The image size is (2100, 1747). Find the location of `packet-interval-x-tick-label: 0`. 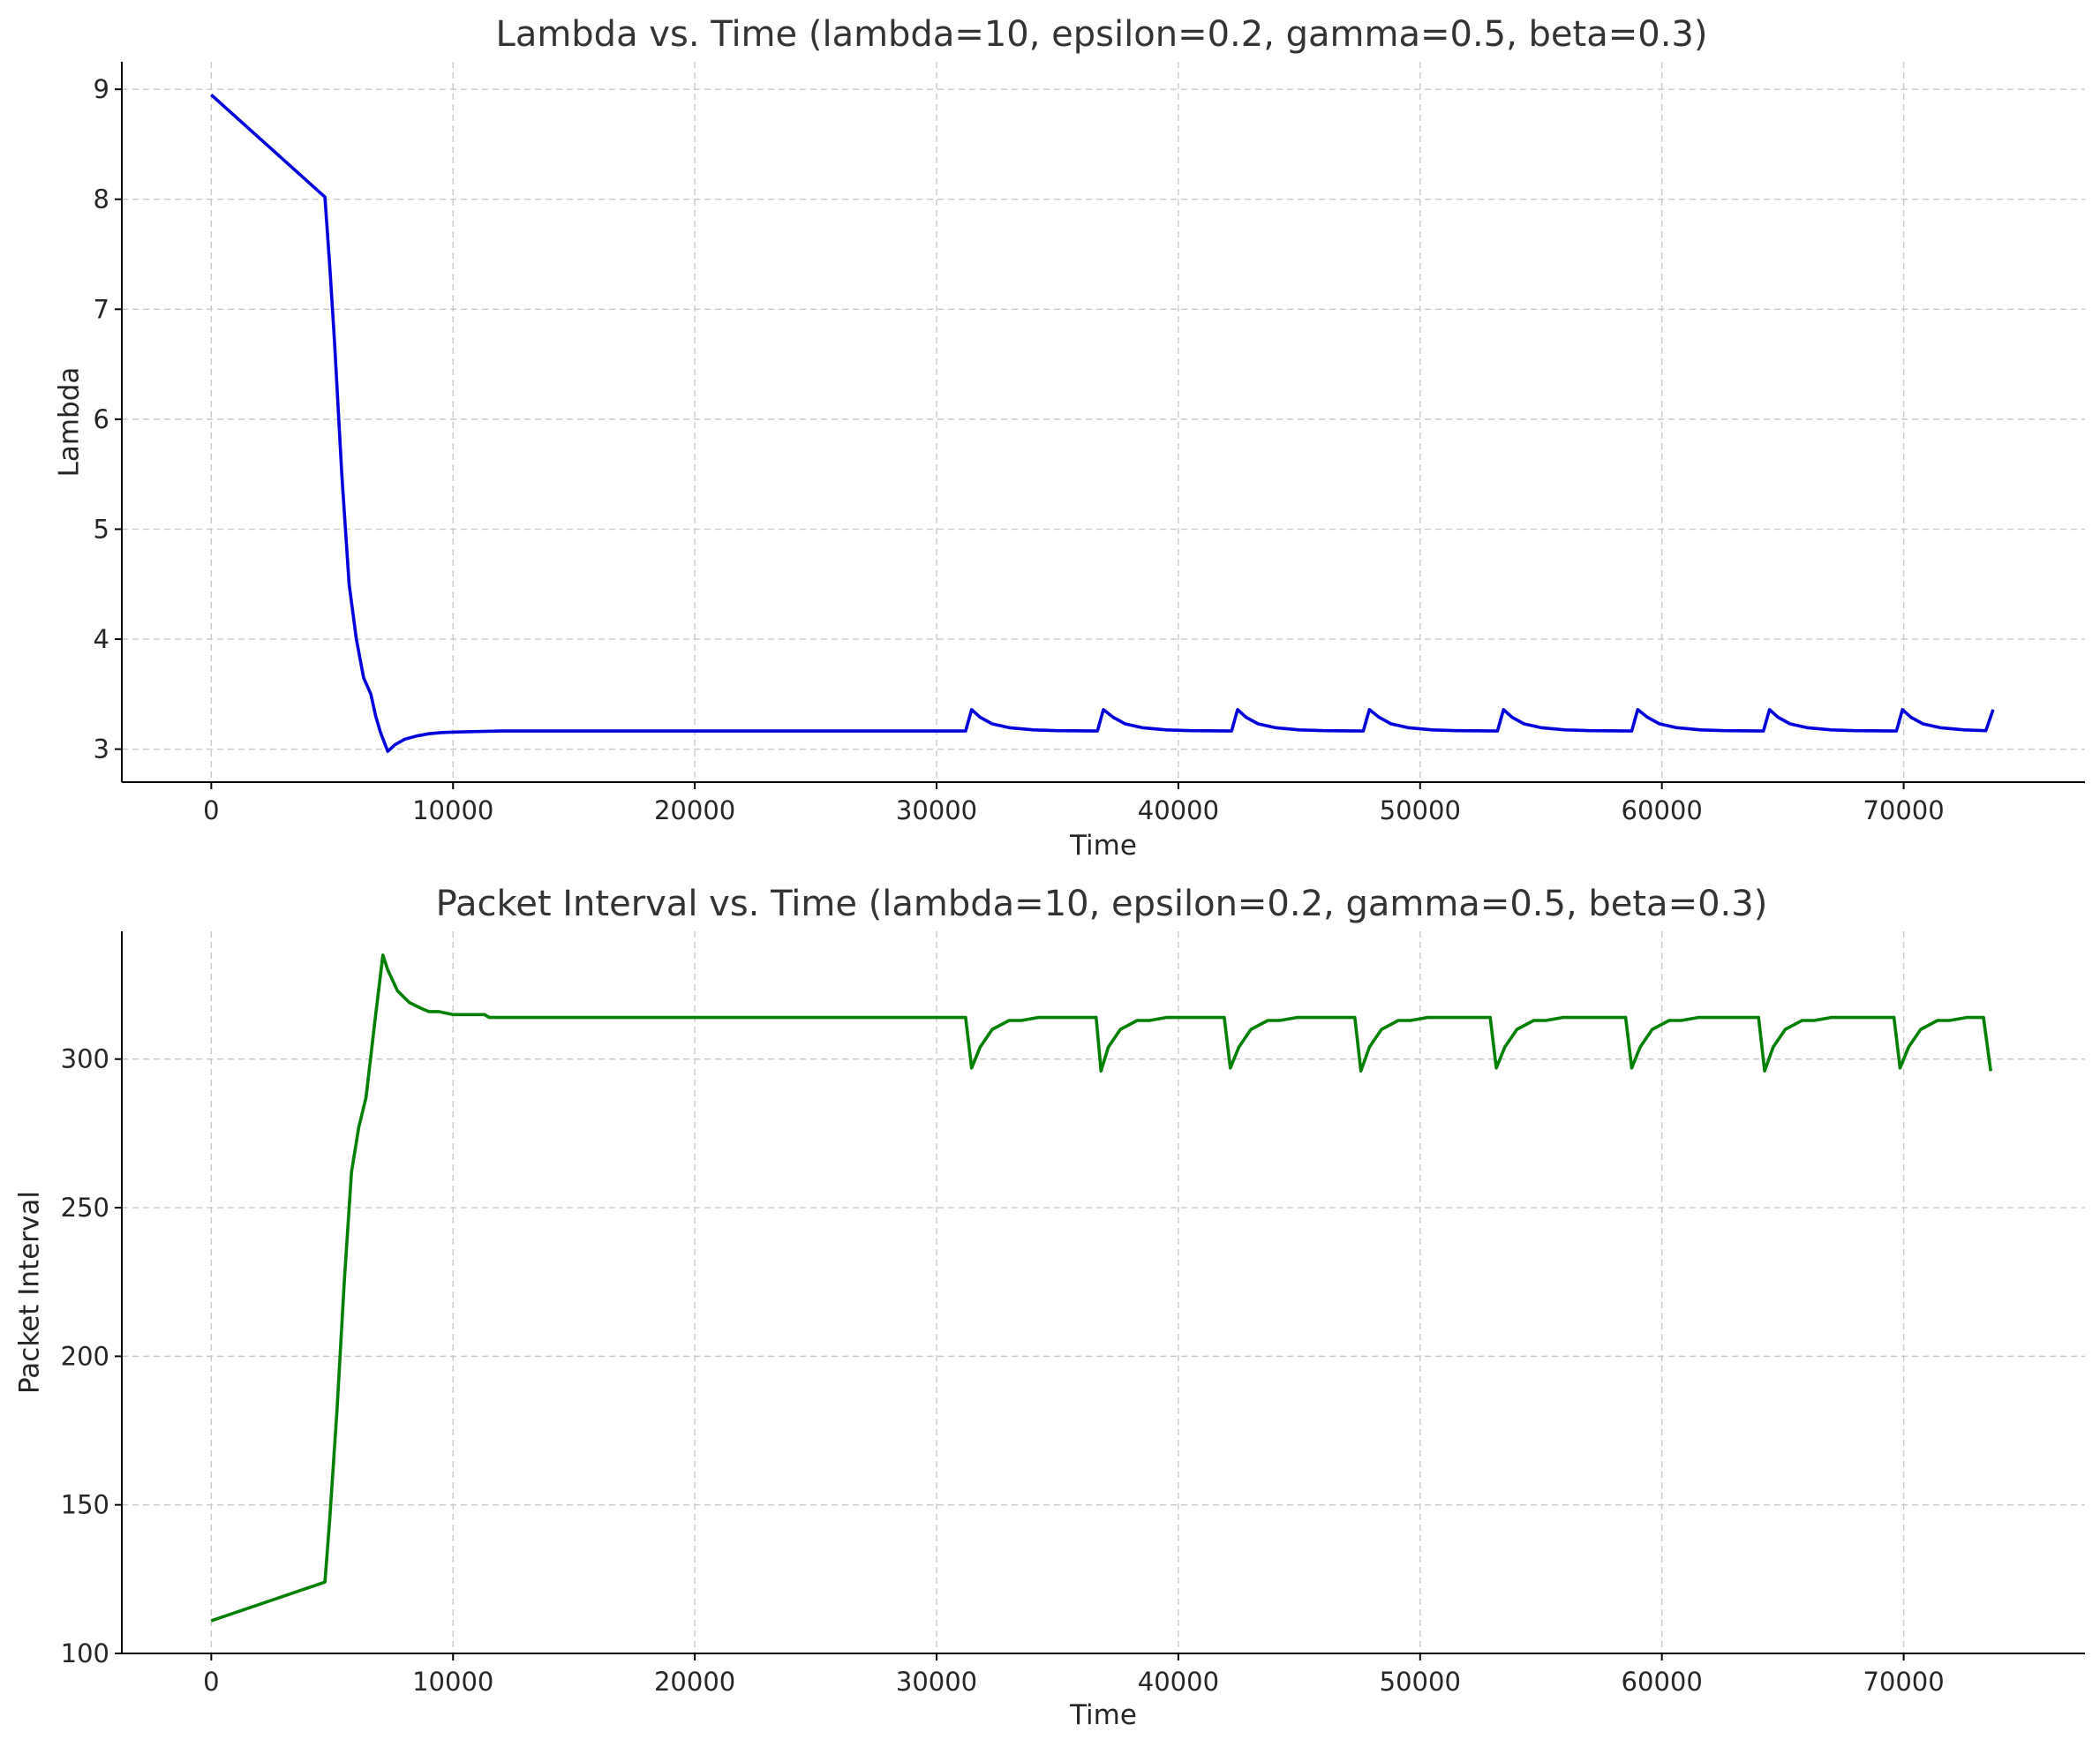

packet-interval-x-tick-label: 0 is located at coordinates (211, 1682).